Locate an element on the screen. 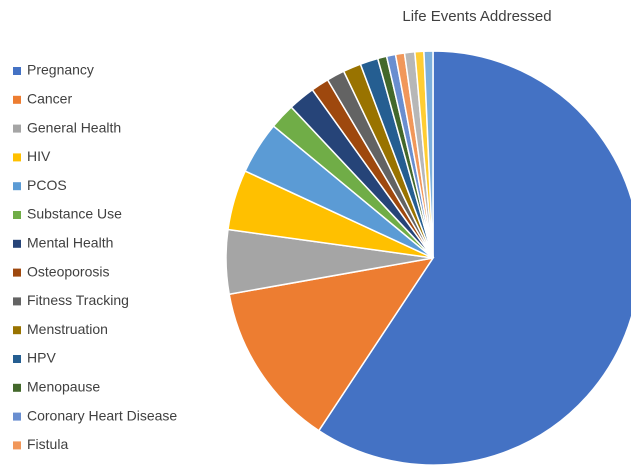 Image resolution: width=631 pixels, height=466 pixels. legend-label: General Health is located at coordinates (74, 127).